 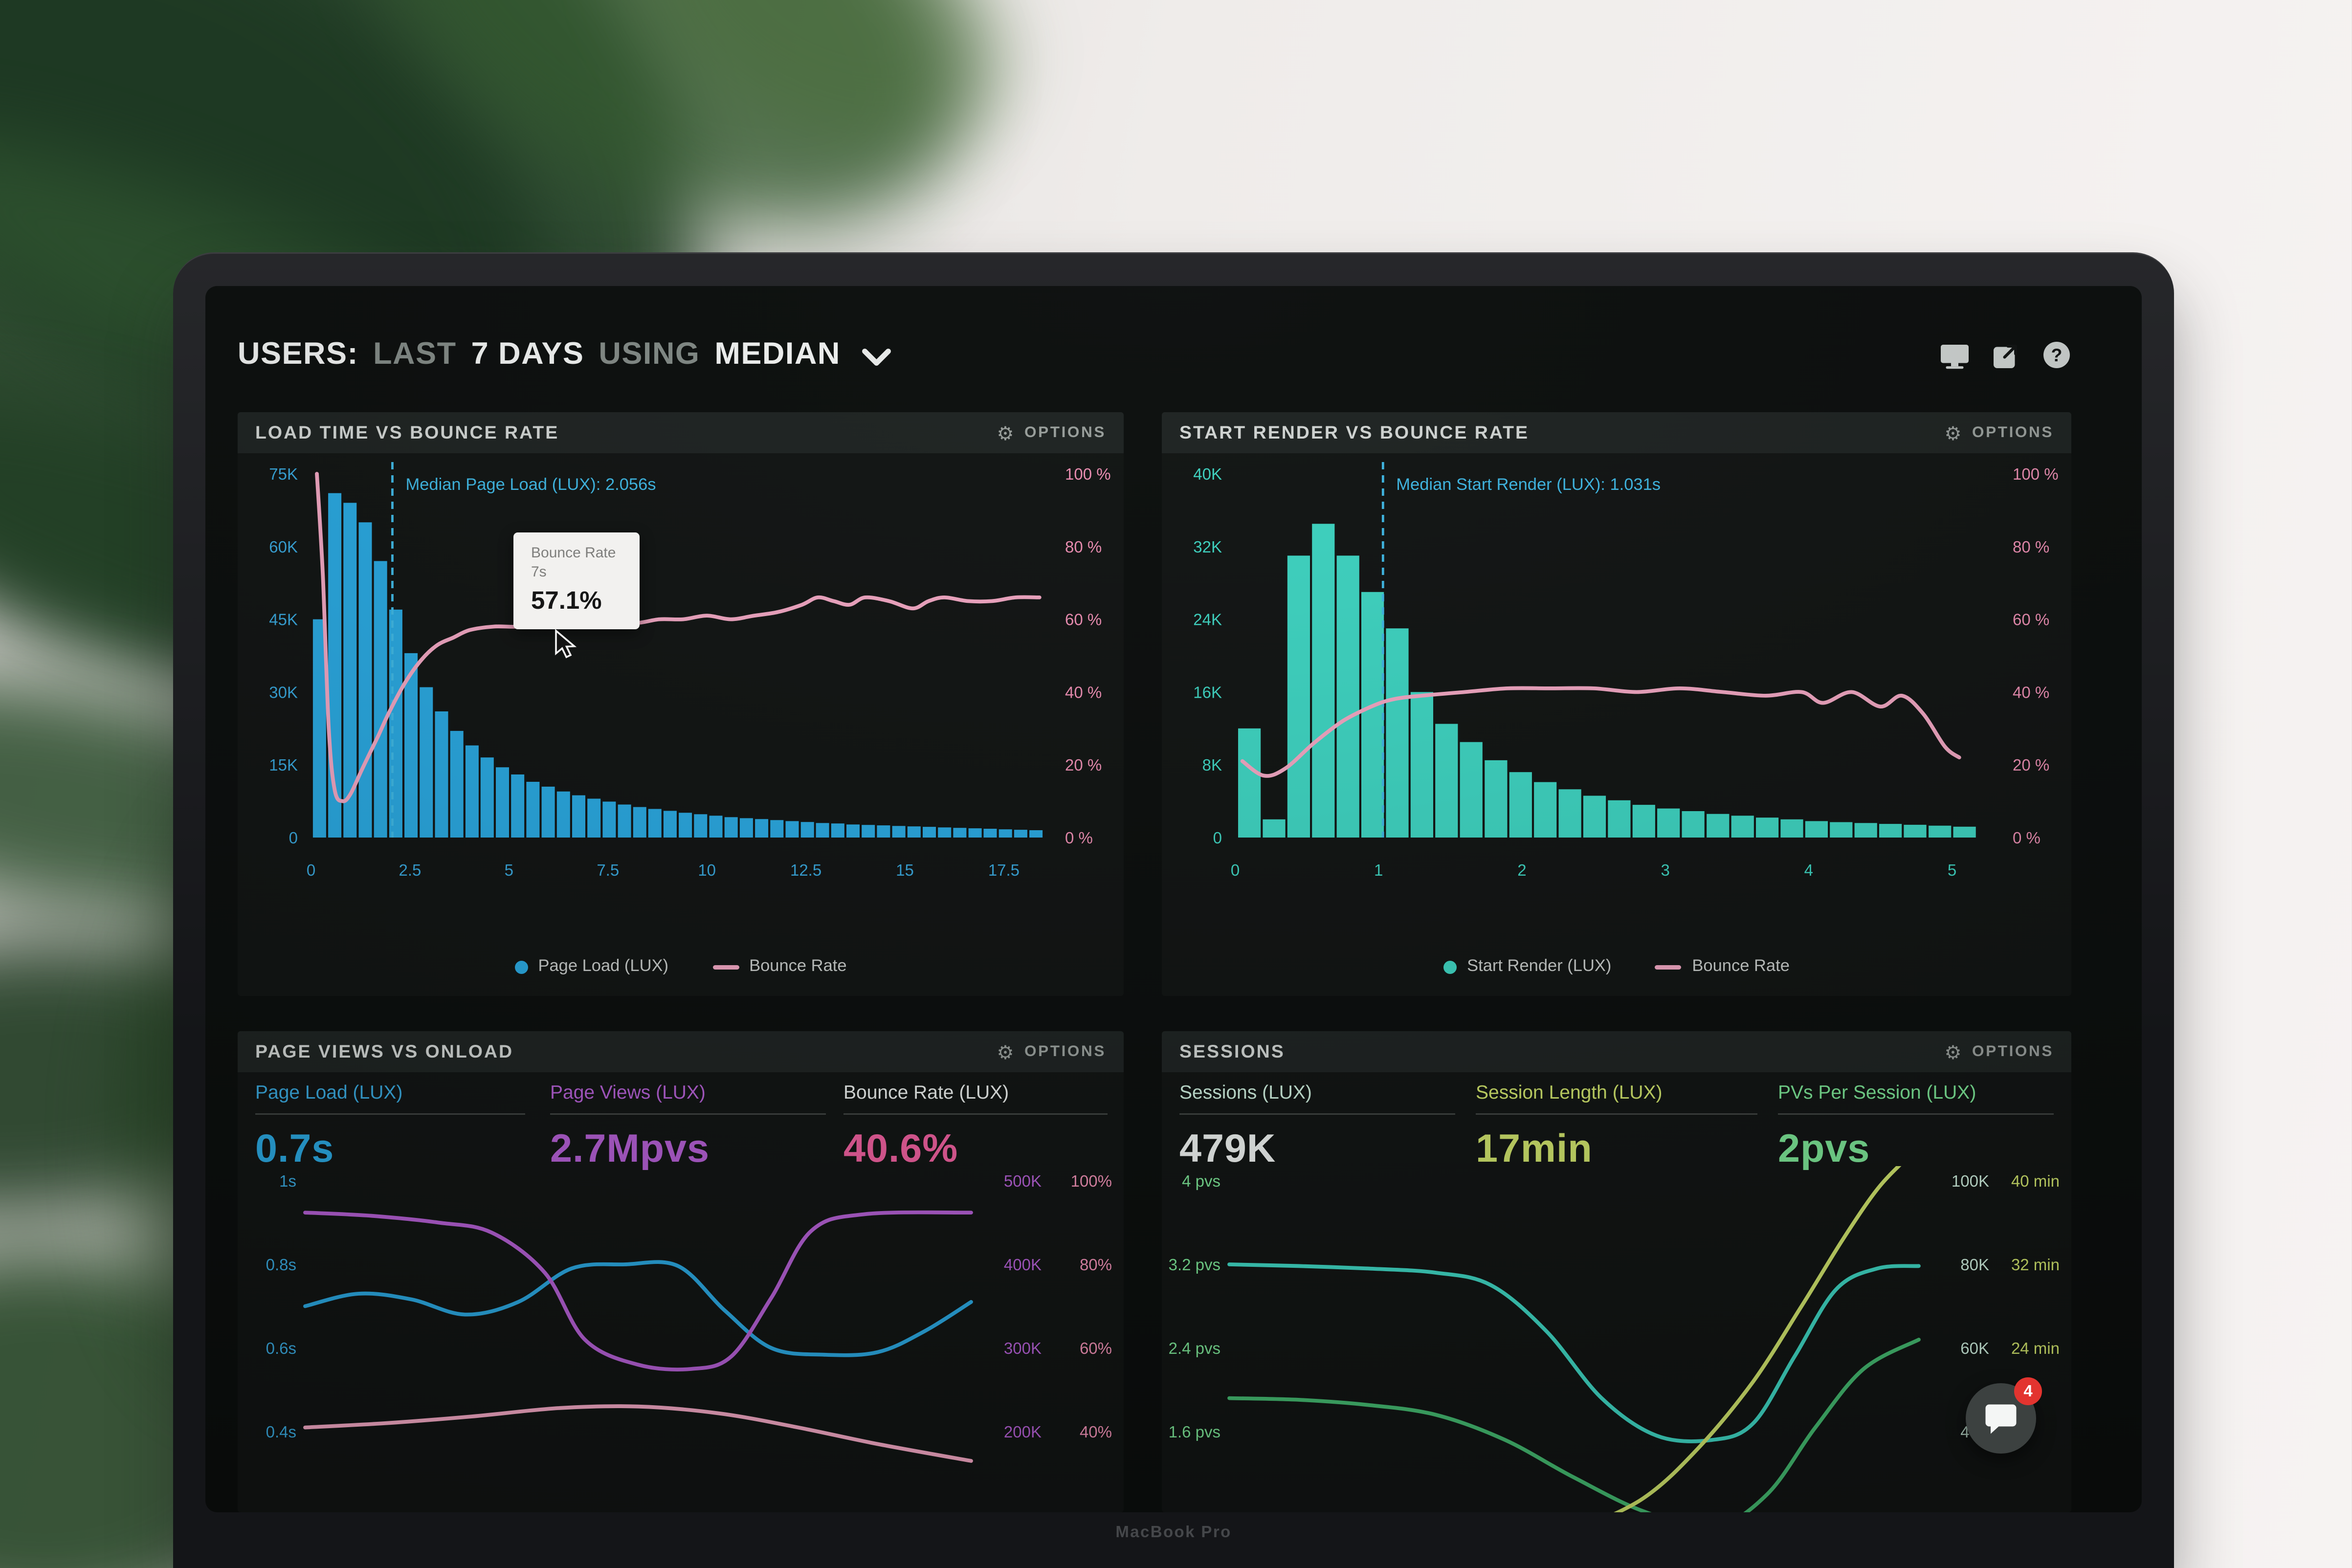 I want to click on y-axis-tick: 4 pvs, so click(x=1201, y=1181).